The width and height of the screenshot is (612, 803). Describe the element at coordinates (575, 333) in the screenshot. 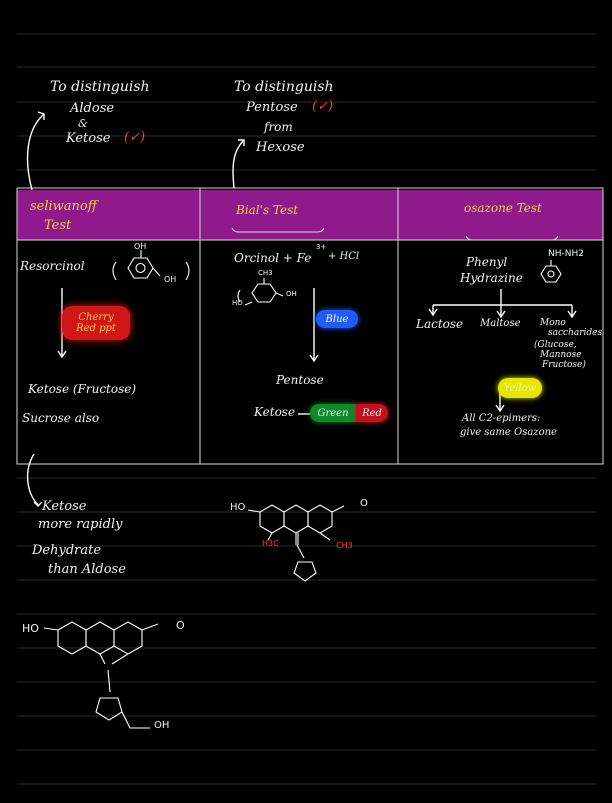

I see `col3-saccharides: saccharides` at that location.